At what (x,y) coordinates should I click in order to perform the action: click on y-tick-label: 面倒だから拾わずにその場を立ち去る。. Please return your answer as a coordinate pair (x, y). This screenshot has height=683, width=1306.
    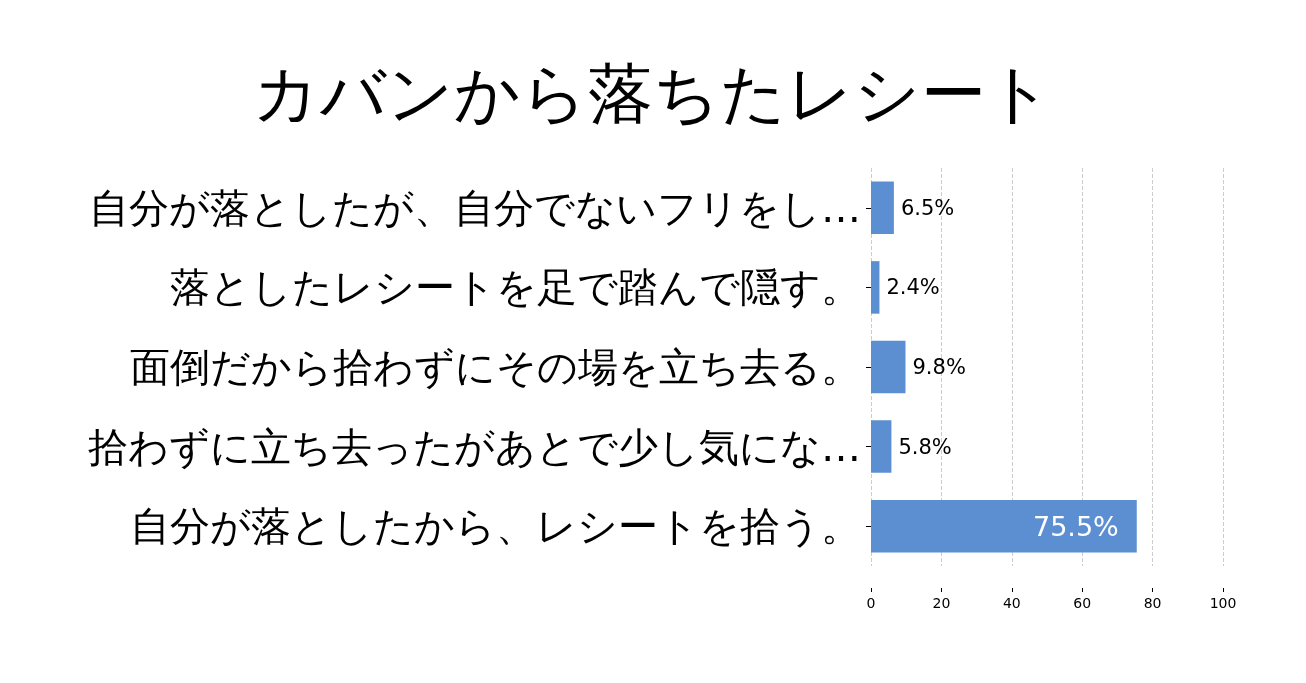
    Looking at the image, I should click on (495, 367).